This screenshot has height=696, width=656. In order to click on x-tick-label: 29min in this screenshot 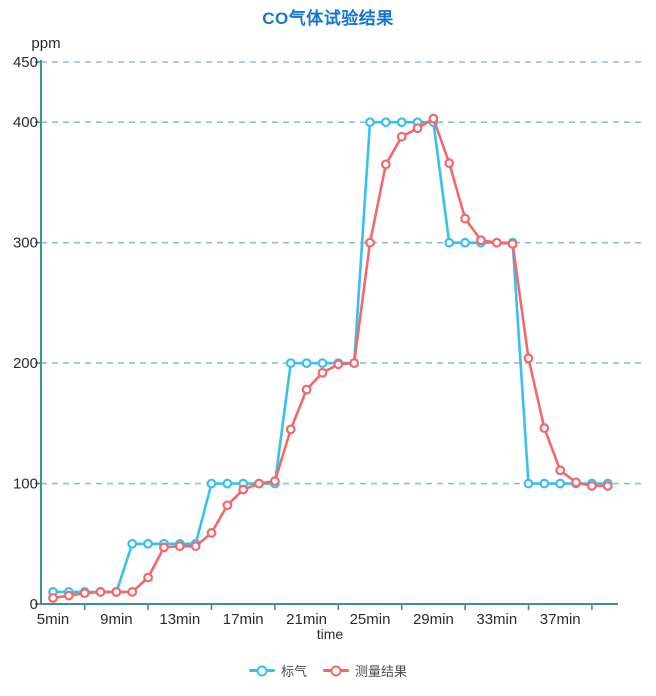, I will do `click(433, 619)`.